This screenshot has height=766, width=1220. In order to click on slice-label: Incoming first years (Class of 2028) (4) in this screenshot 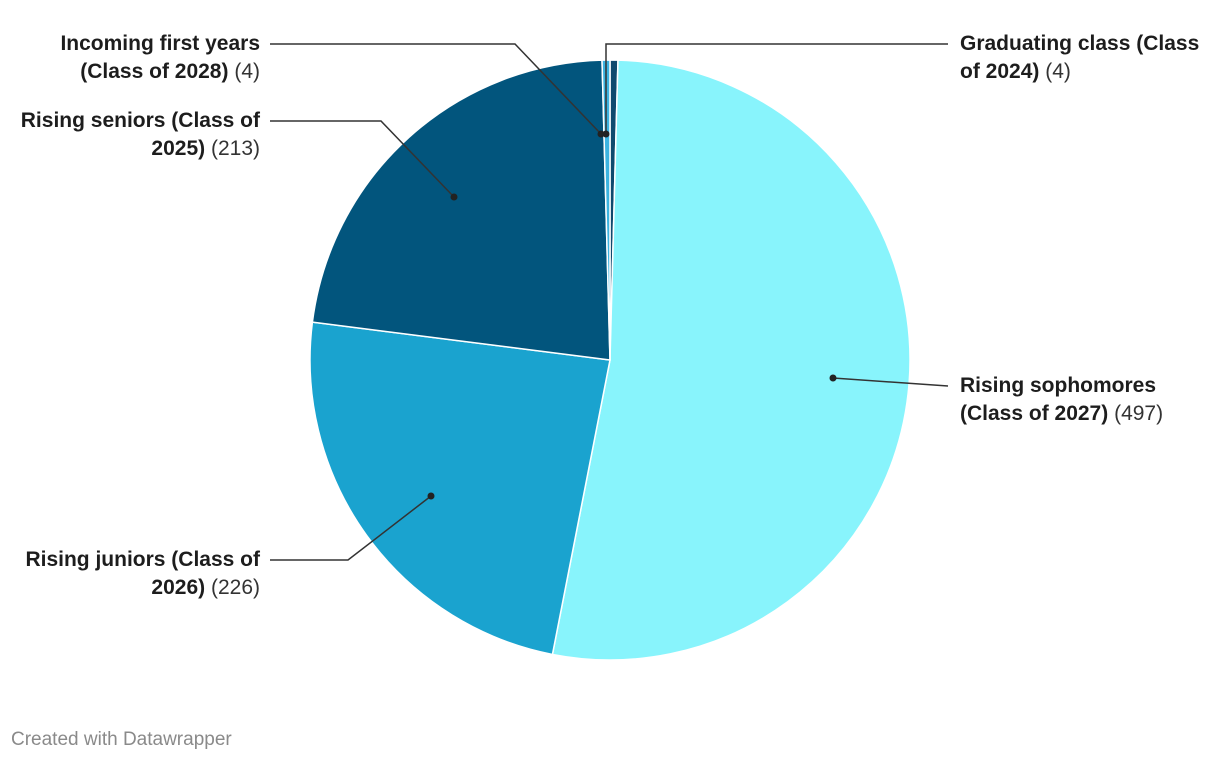, I will do `click(132, 58)`.